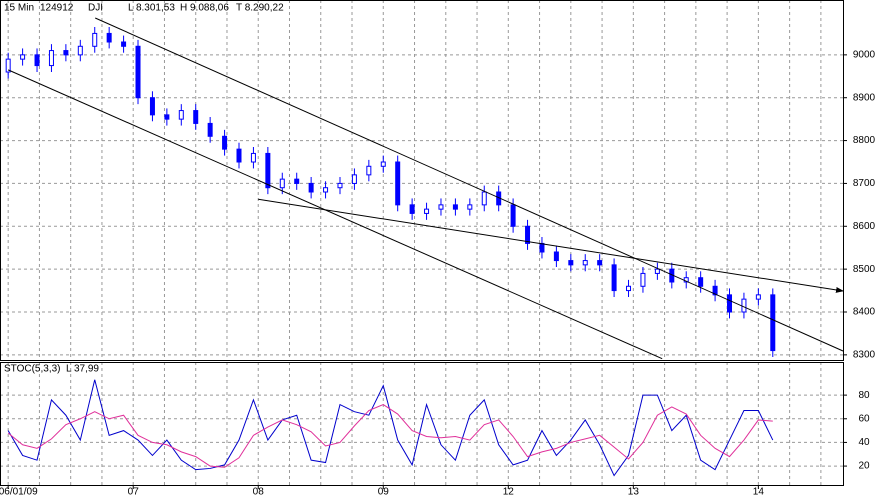 This screenshot has height=500, width=875. I want to click on y-tick-label: 8700, so click(864, 183).